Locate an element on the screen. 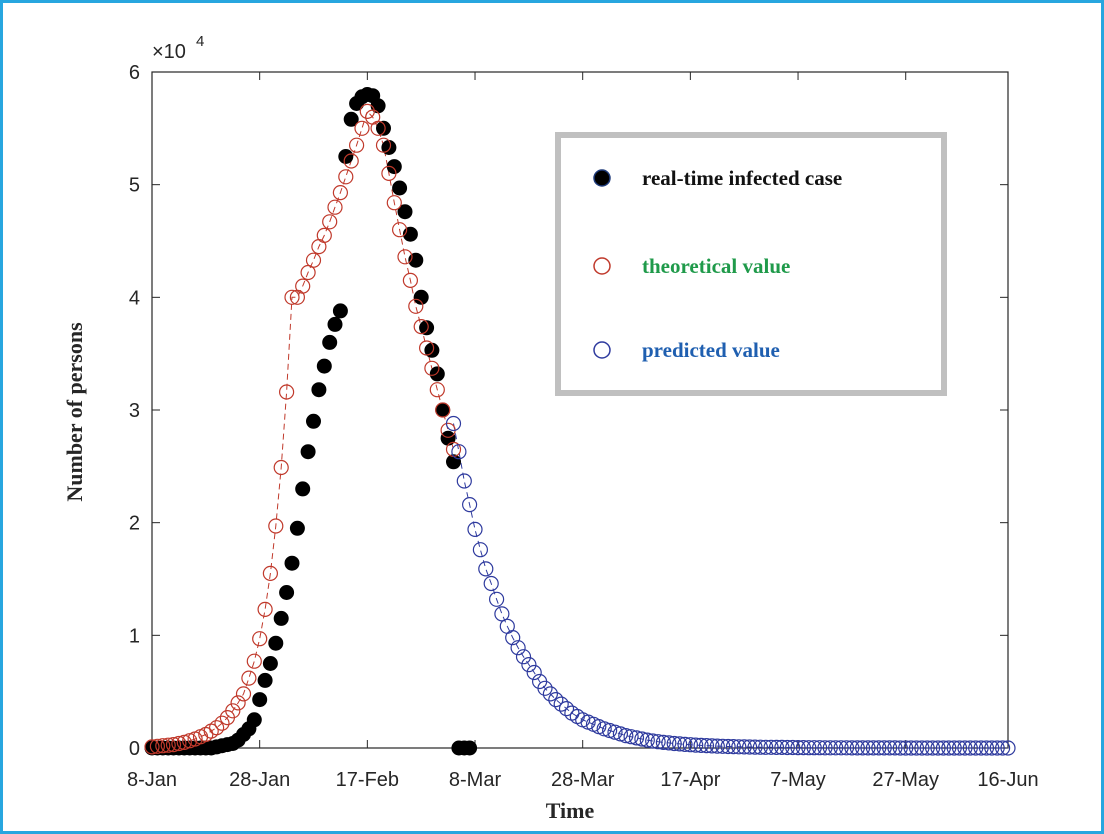  x-tick-label: 28-Mar is located at coordinates (583, 780).